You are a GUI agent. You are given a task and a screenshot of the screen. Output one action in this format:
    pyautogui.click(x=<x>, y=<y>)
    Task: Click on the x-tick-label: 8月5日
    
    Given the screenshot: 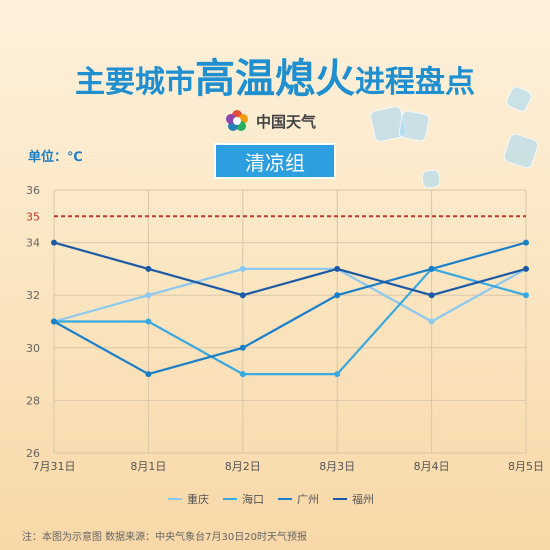 What is the action you would take?
    pyautogui.click(x=526, y=466)
    